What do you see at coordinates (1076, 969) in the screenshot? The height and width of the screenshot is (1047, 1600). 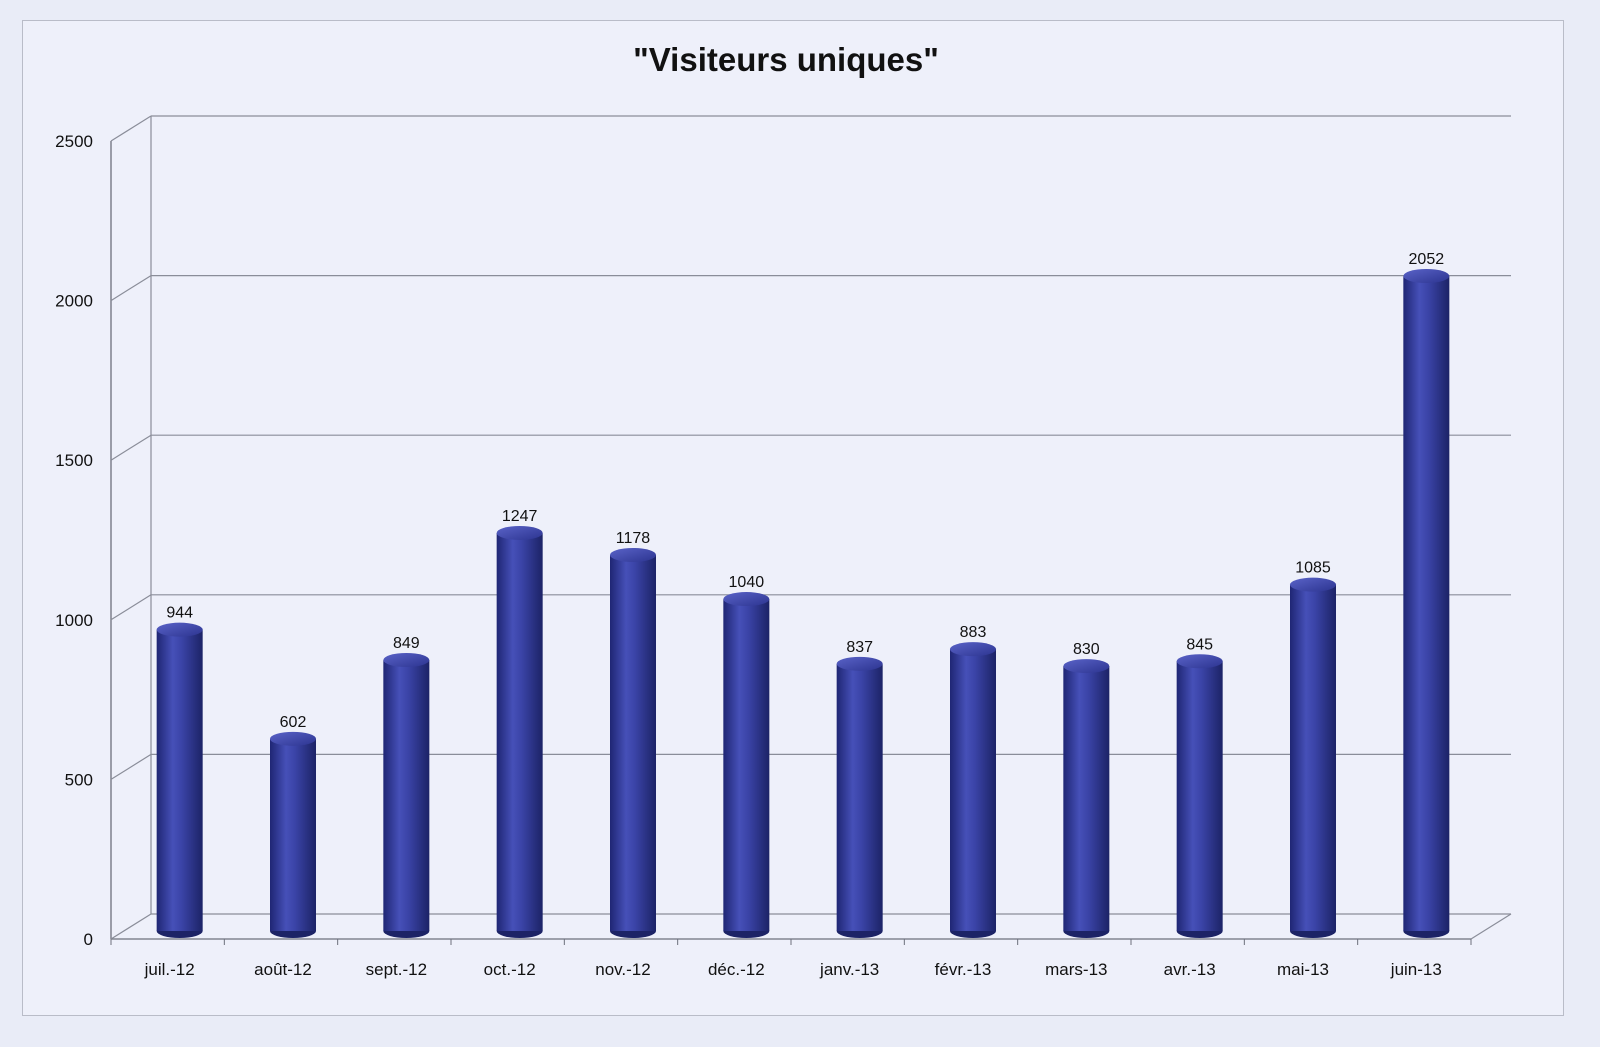 I see `x-category-label: mars-13` at bounding box center [1076, 969].